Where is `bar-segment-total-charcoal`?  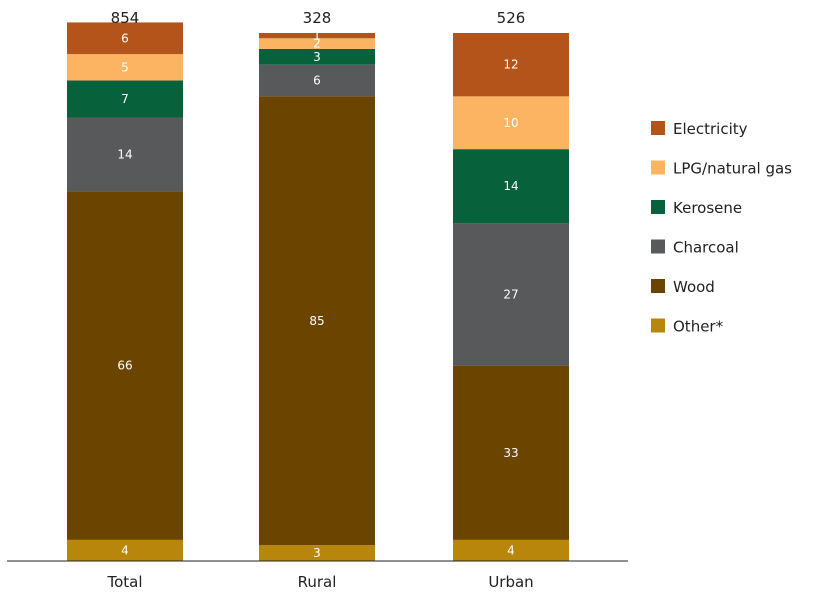 bar-segment-total-charcoal is located at coordinates (125, 154).